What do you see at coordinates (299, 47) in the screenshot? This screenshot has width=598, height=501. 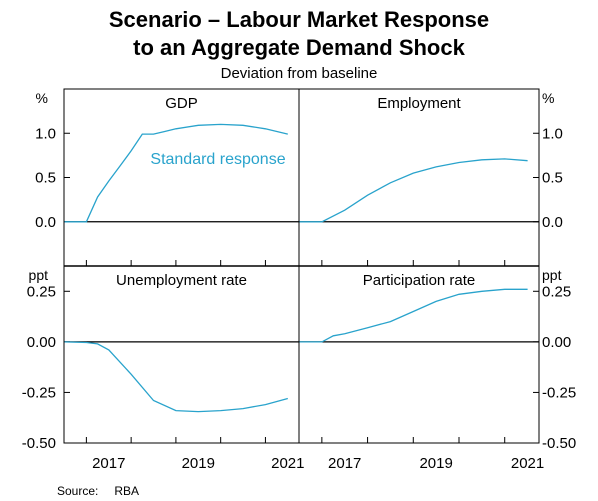 I see `chart-title-line2: to an Aggregate Demand Shock` at bounding box center [299, 47].